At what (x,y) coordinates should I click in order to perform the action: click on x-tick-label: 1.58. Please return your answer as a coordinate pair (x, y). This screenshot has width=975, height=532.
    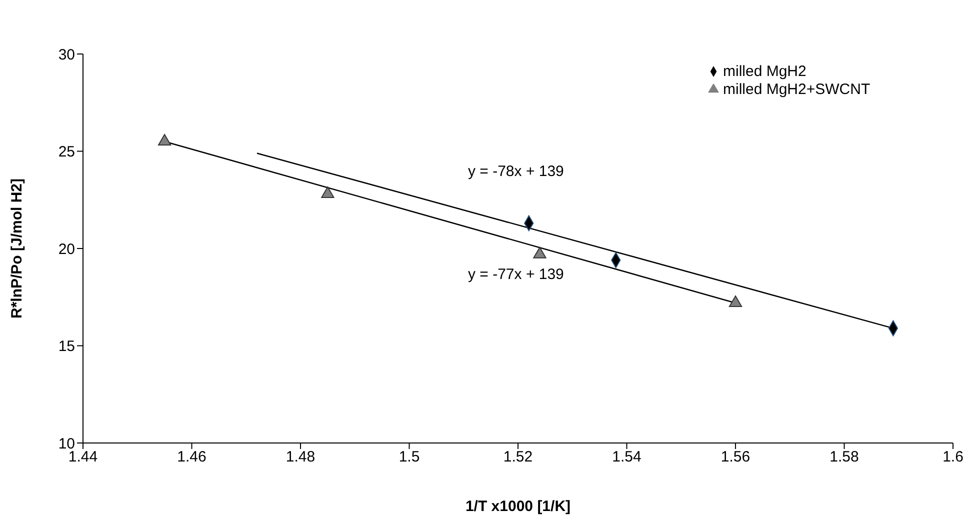
    Looking at the image, I should click on (844, 457).